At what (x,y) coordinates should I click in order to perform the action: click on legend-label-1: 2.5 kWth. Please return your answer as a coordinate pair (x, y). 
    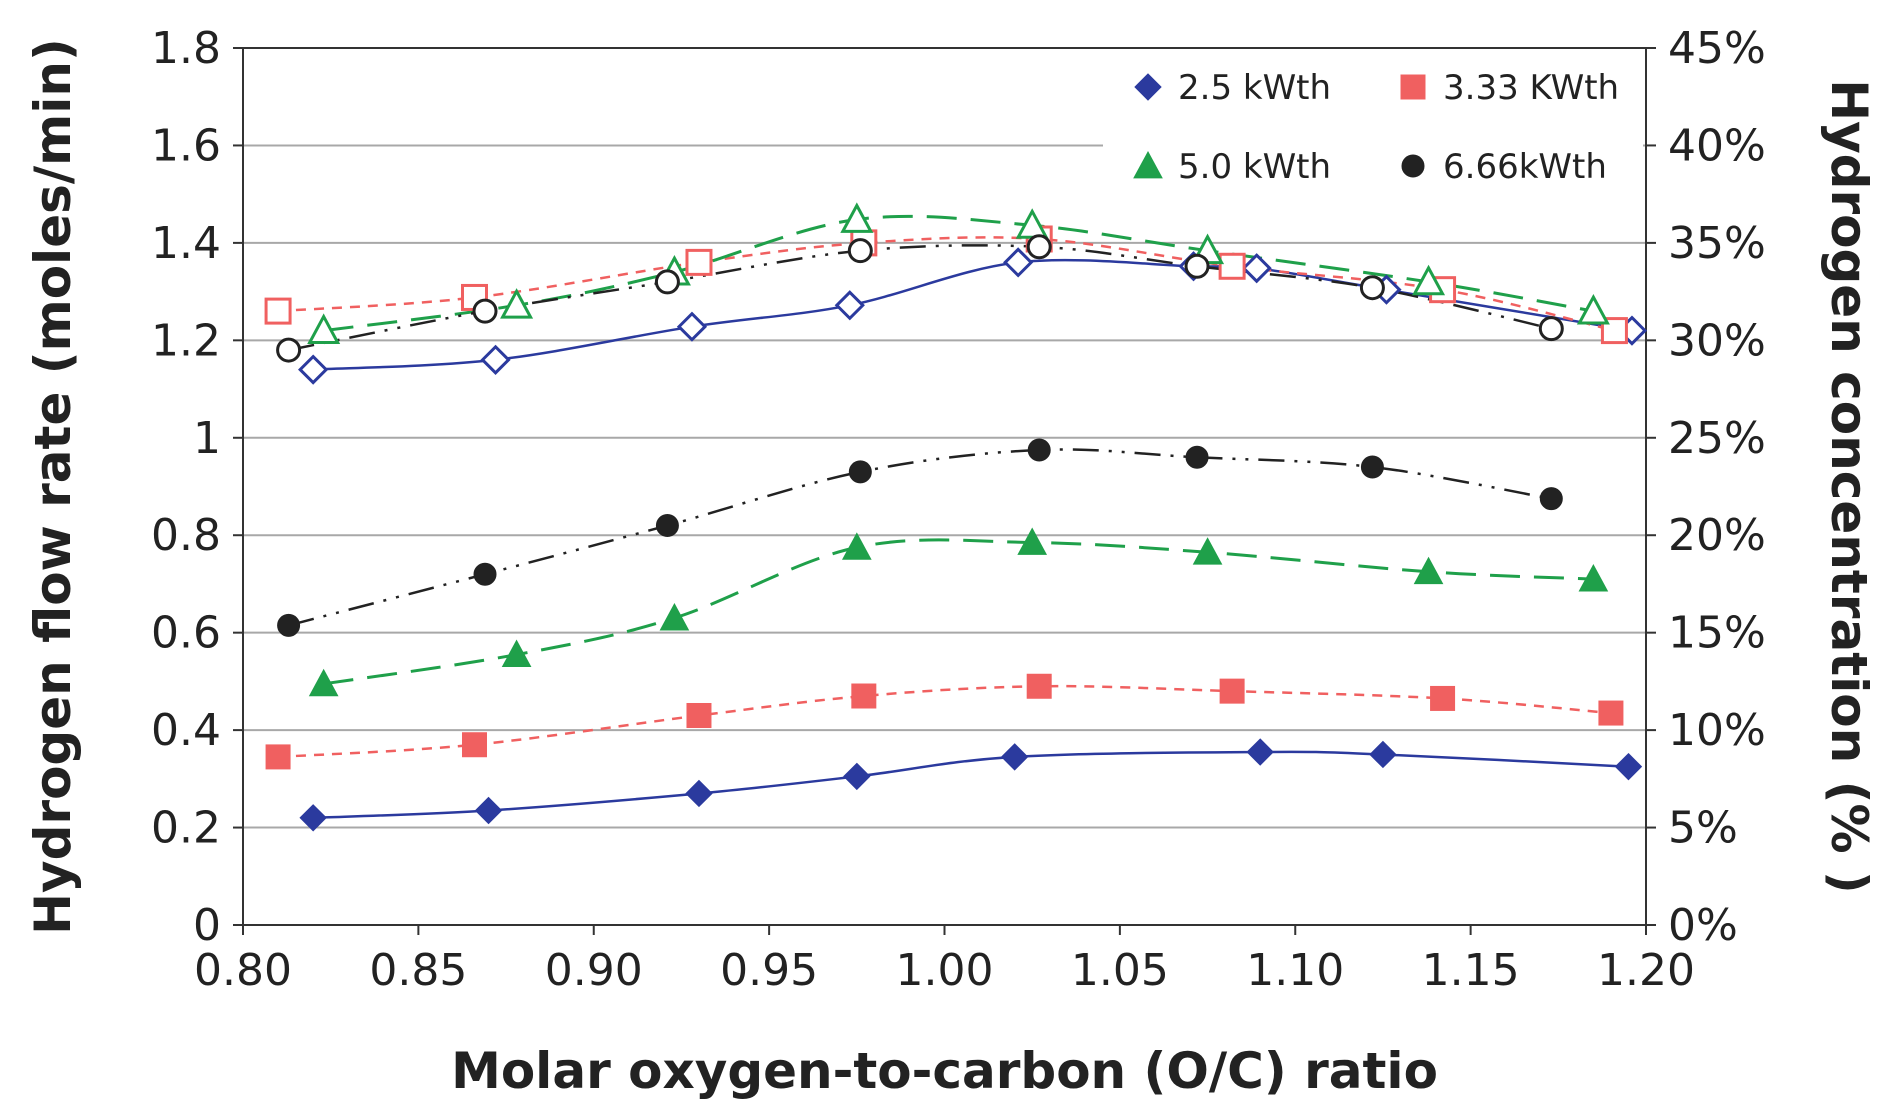
    Looking at the image, I should click on (1254, 88).